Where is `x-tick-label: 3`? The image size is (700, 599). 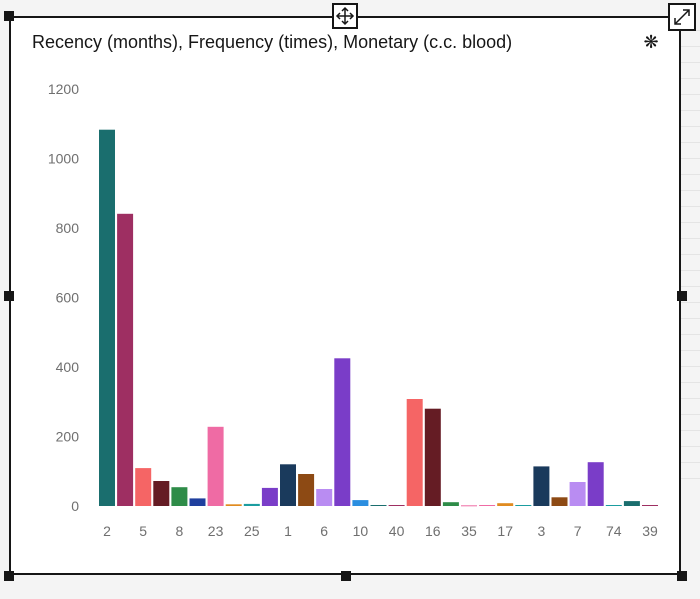 x-tick-label: 3 is located at coordinates (542, 531).